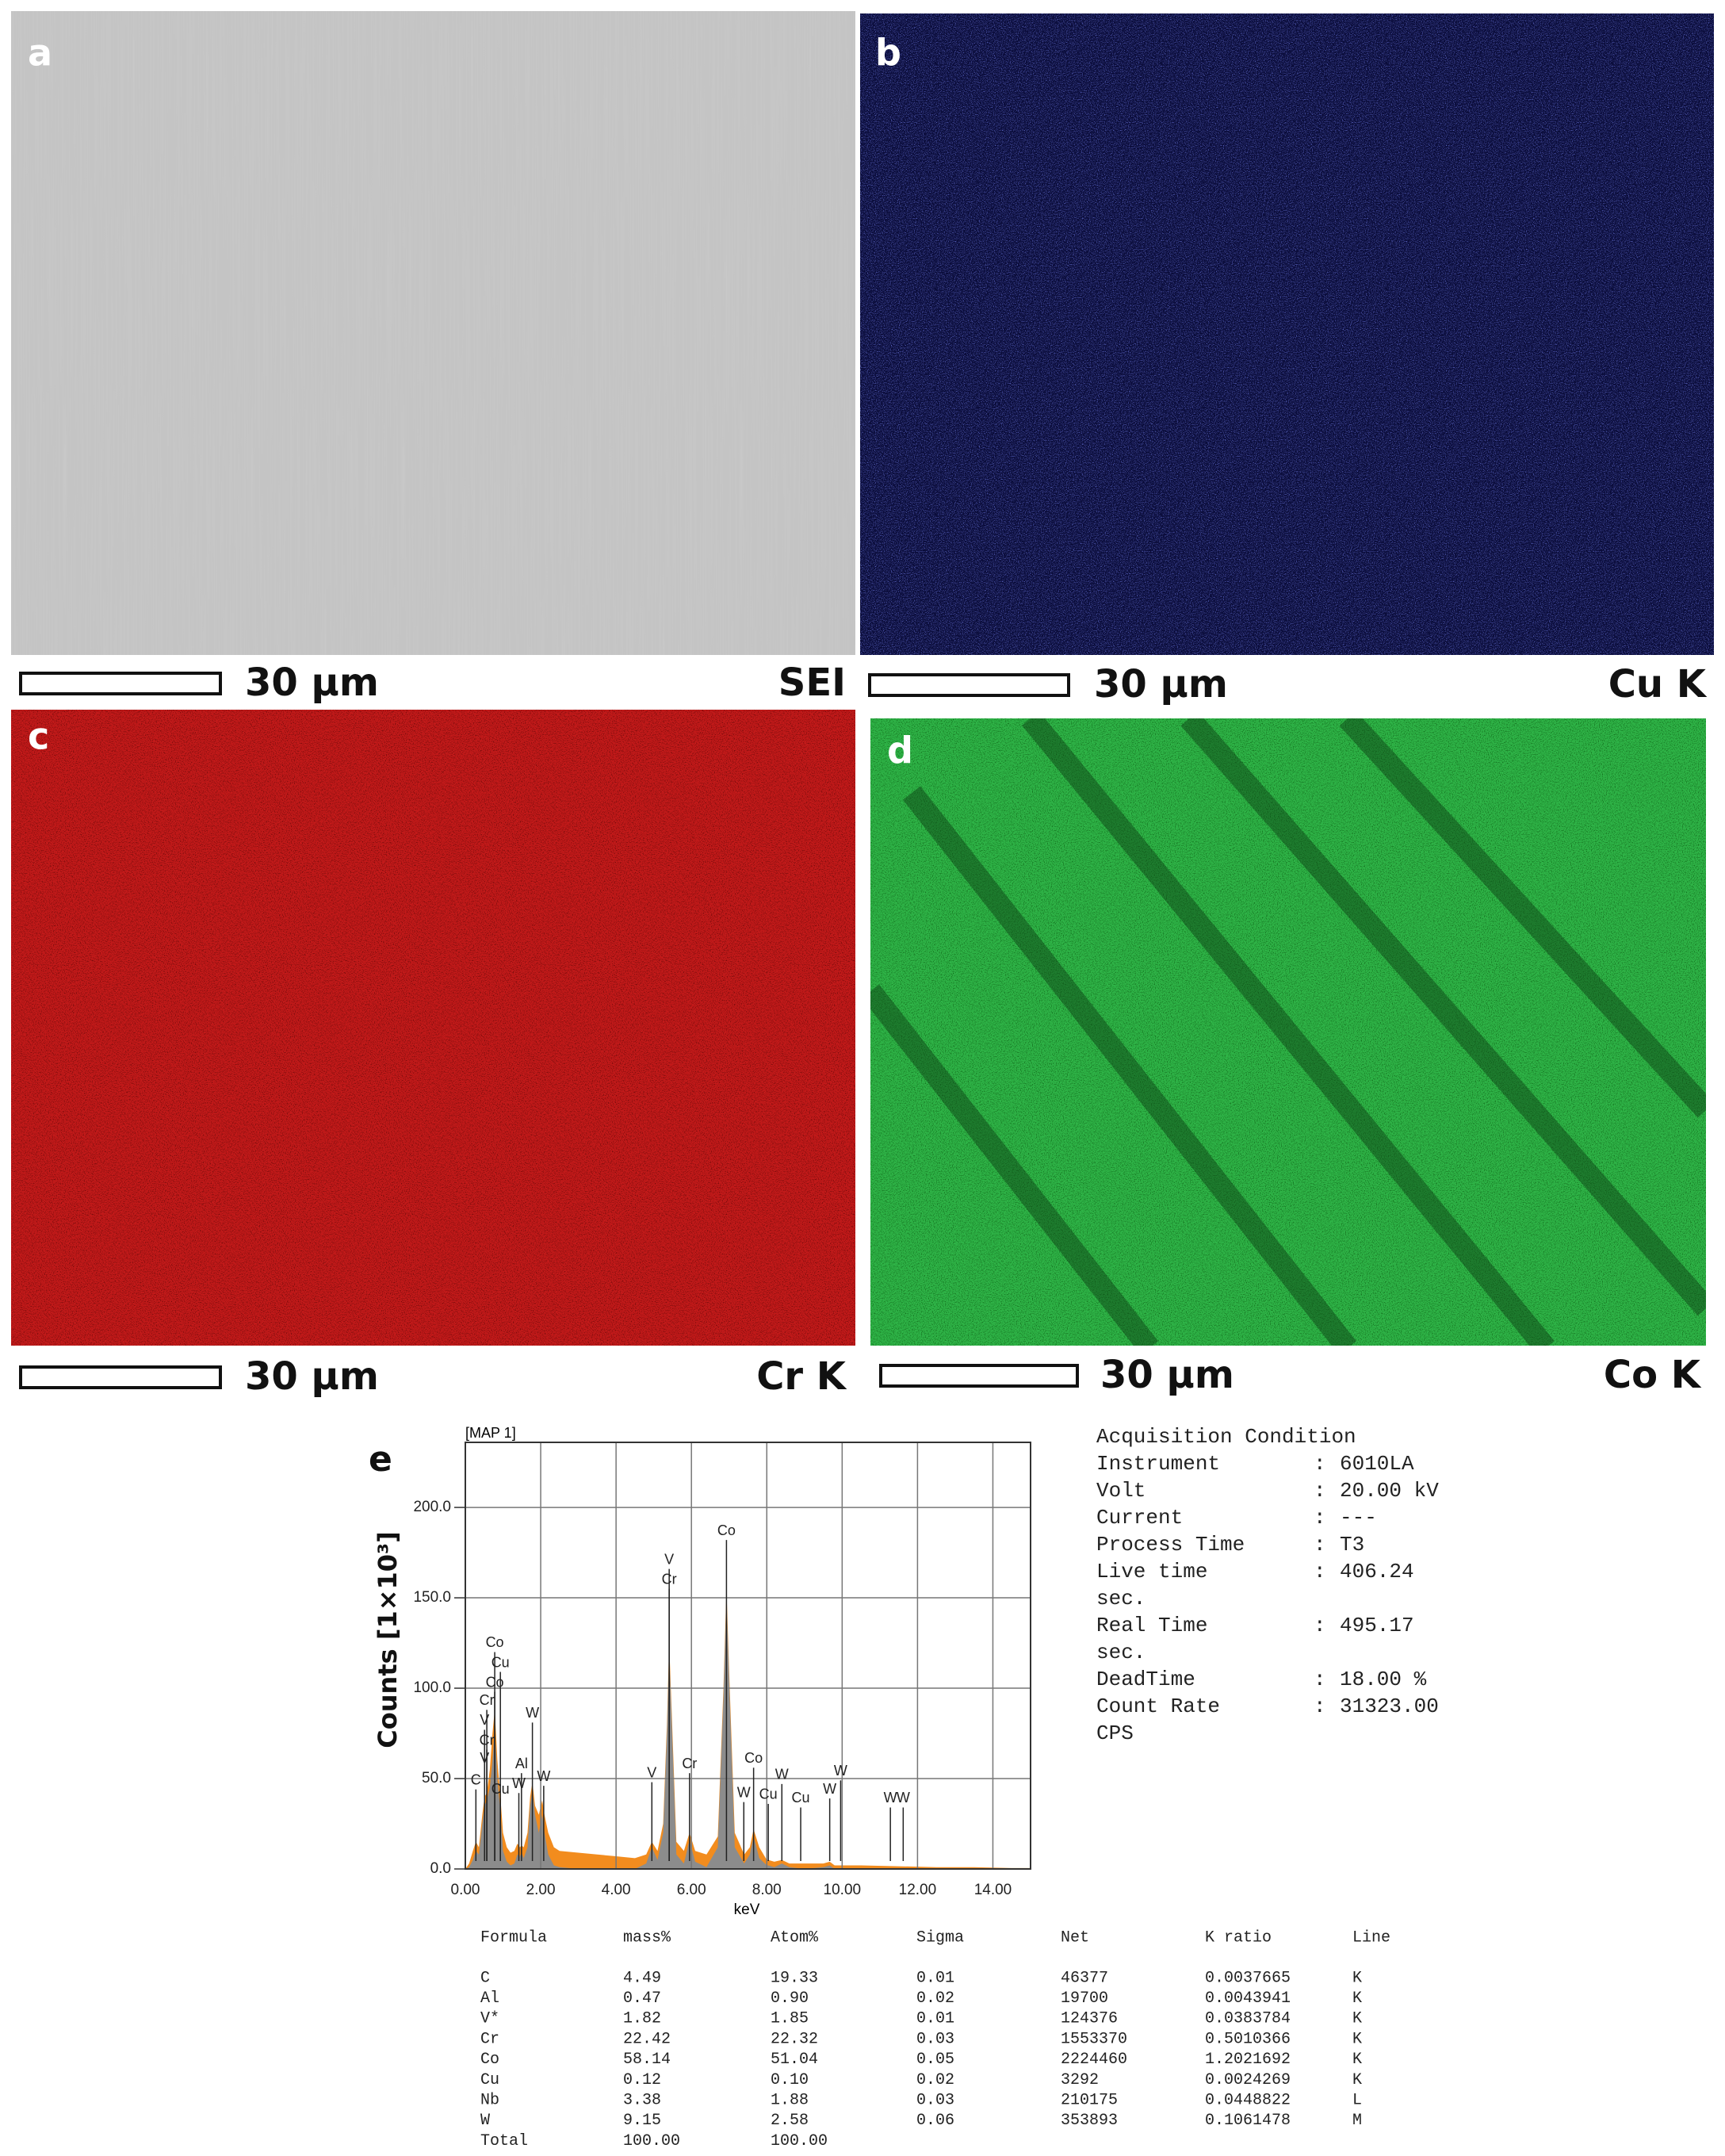 This screenshot has height=2156, width=1725. What do you see at coordinates (935, 1978) in the screenshot?
I see `table-cell: 0.01` at bounding box center [935, 1978].